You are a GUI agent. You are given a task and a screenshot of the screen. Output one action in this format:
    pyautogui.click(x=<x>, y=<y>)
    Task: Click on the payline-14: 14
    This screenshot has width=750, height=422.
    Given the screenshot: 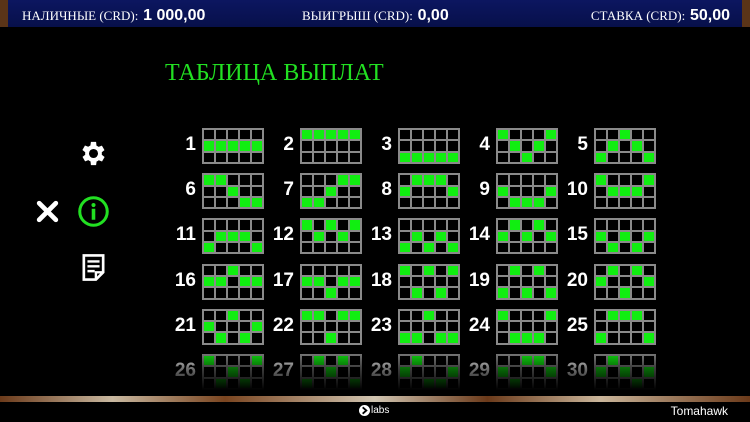 What is the action you would take?
    pyautogui.click(x=509, y=237)
    